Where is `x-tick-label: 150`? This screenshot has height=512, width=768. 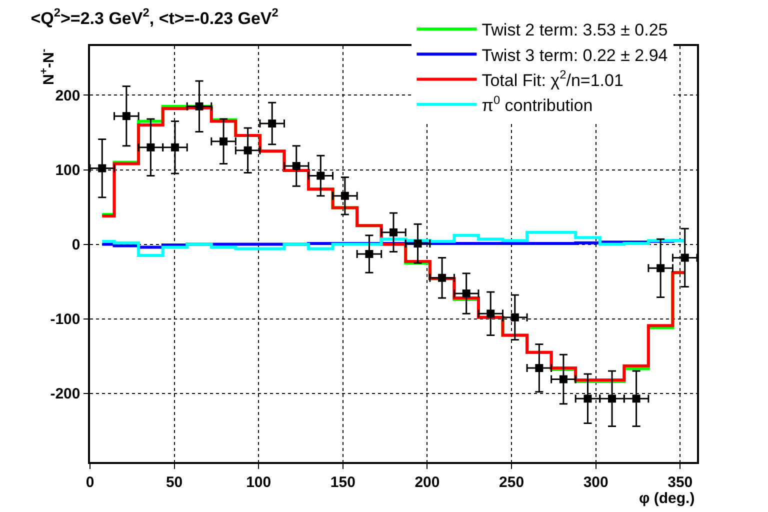
x-tick-label: 150 is located at coordinates (343, 482).